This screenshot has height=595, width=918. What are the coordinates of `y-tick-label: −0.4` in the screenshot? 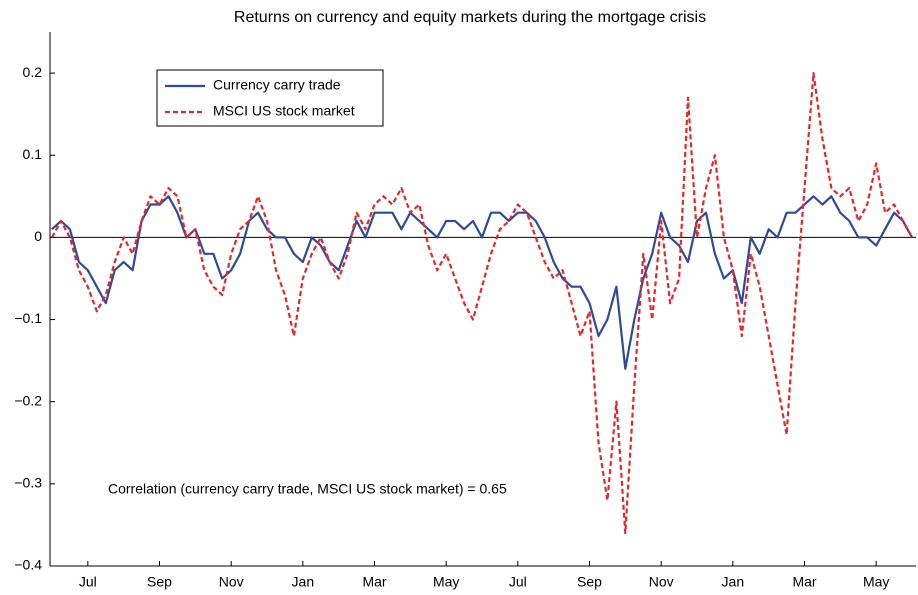 It's located at (28, 565).